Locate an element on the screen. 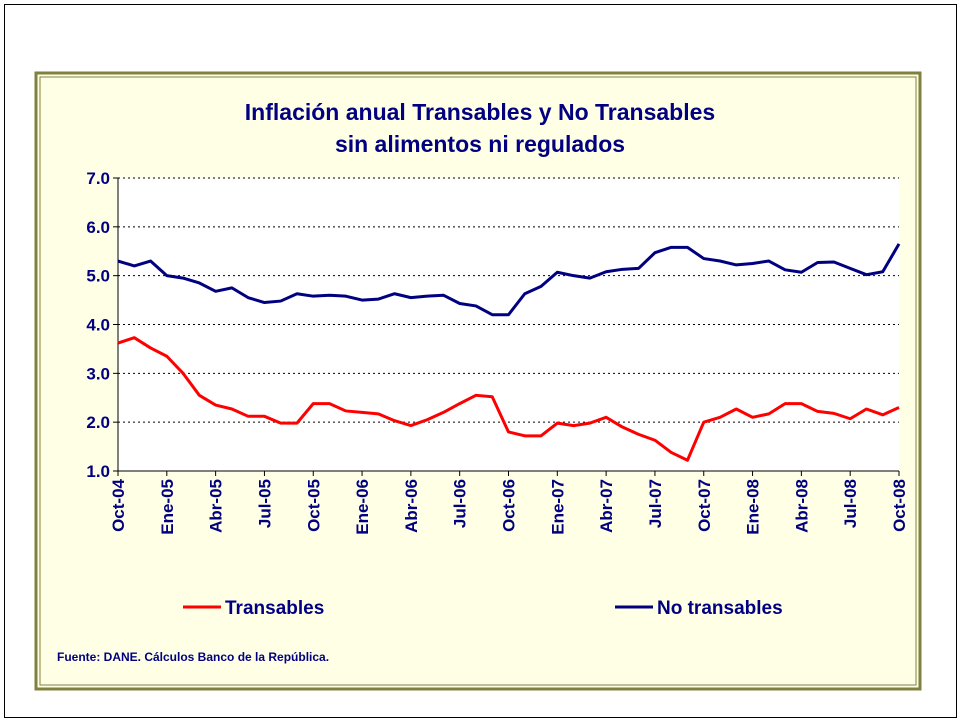  x-tick-label: Jul-08 is located at coordinates (850, 503).